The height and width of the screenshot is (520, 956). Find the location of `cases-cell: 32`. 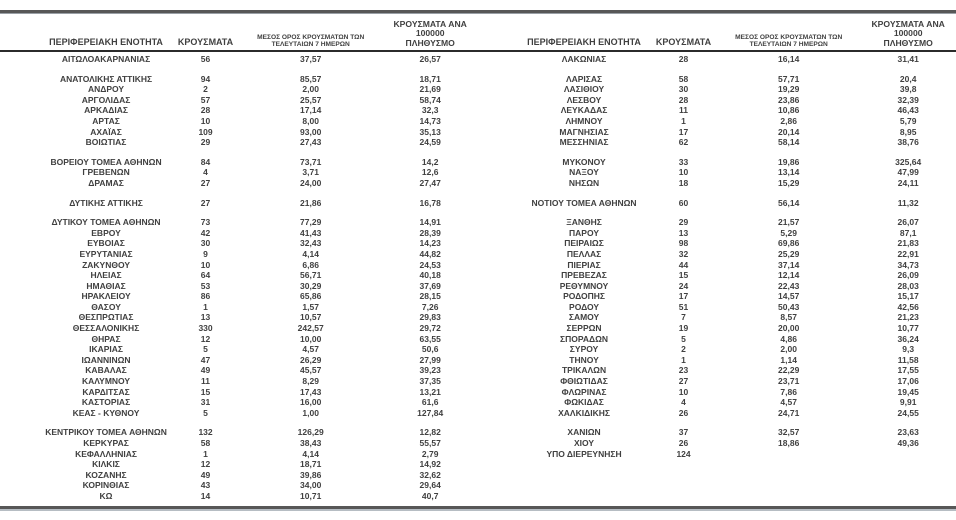

cases-cell: 32 is located at coordinates (683, 253).